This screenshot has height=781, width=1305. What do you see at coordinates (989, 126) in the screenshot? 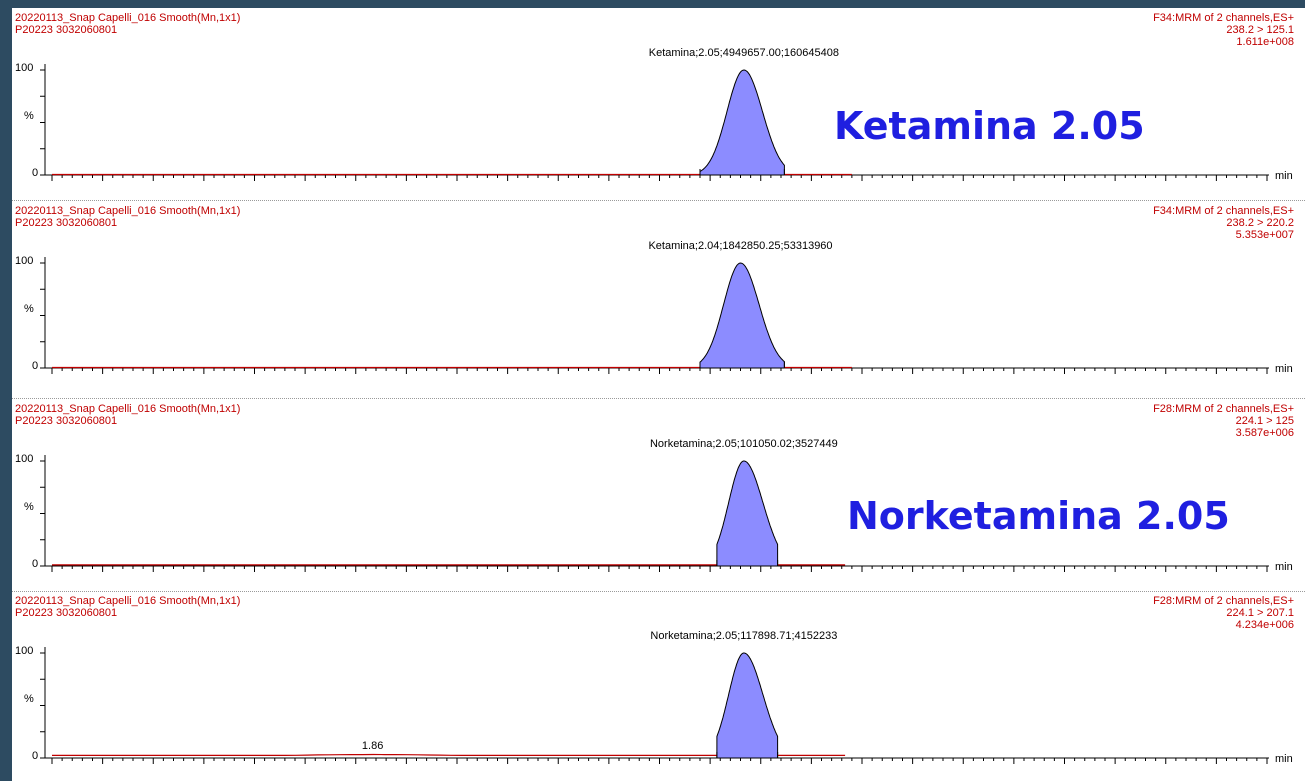
I see `compound-annotation: Ketamina 2.05` at bounding box center [989, 126].